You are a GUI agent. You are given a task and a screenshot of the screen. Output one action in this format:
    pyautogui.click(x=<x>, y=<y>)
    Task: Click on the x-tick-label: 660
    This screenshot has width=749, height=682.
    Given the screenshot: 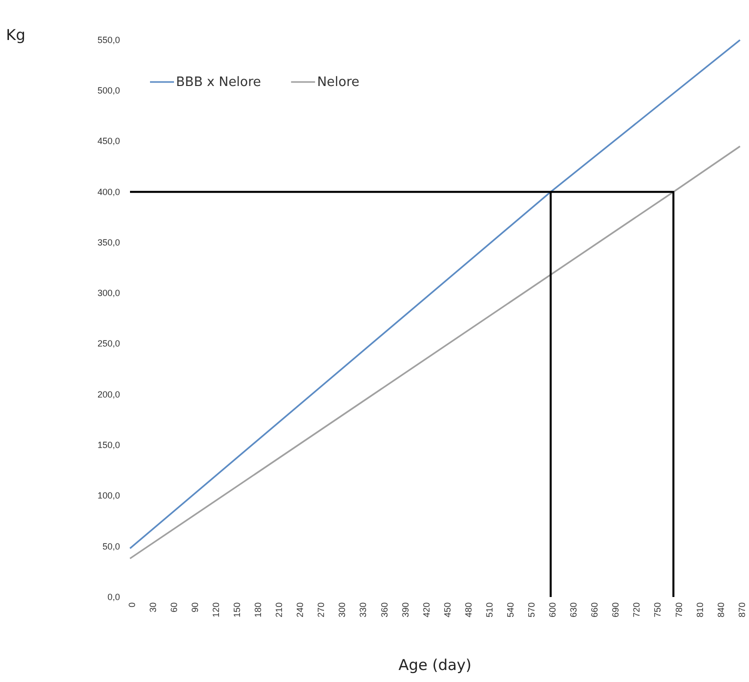 What is the action you would take?
    pyautogui.click(x=595, y=610)
    